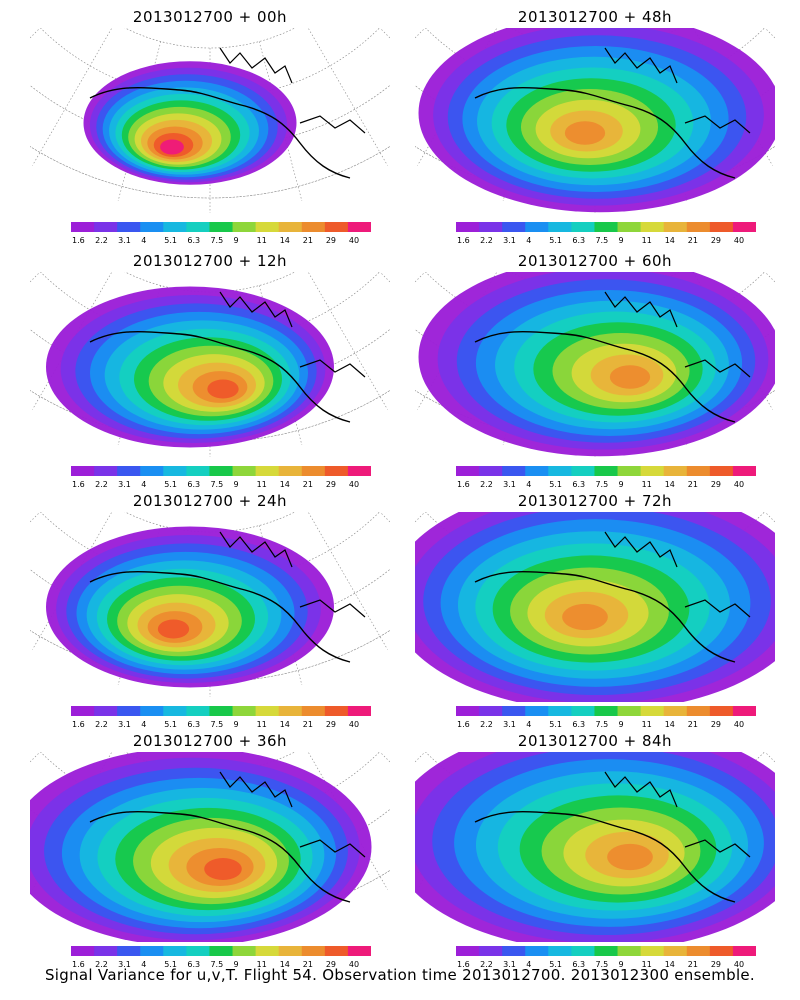  Describe the element at coordinates (210, 261) in the screenshot. I see `panel-title: 2013012700 + 12h` at that location.